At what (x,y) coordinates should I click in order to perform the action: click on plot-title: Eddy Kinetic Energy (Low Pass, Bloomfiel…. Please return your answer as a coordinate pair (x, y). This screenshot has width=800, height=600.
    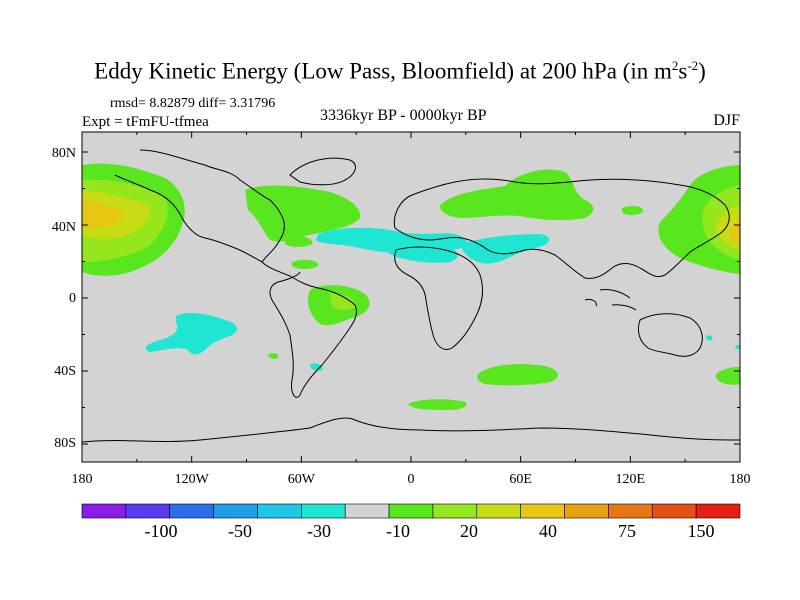
    Looking at the image, I should click on (400, 71).